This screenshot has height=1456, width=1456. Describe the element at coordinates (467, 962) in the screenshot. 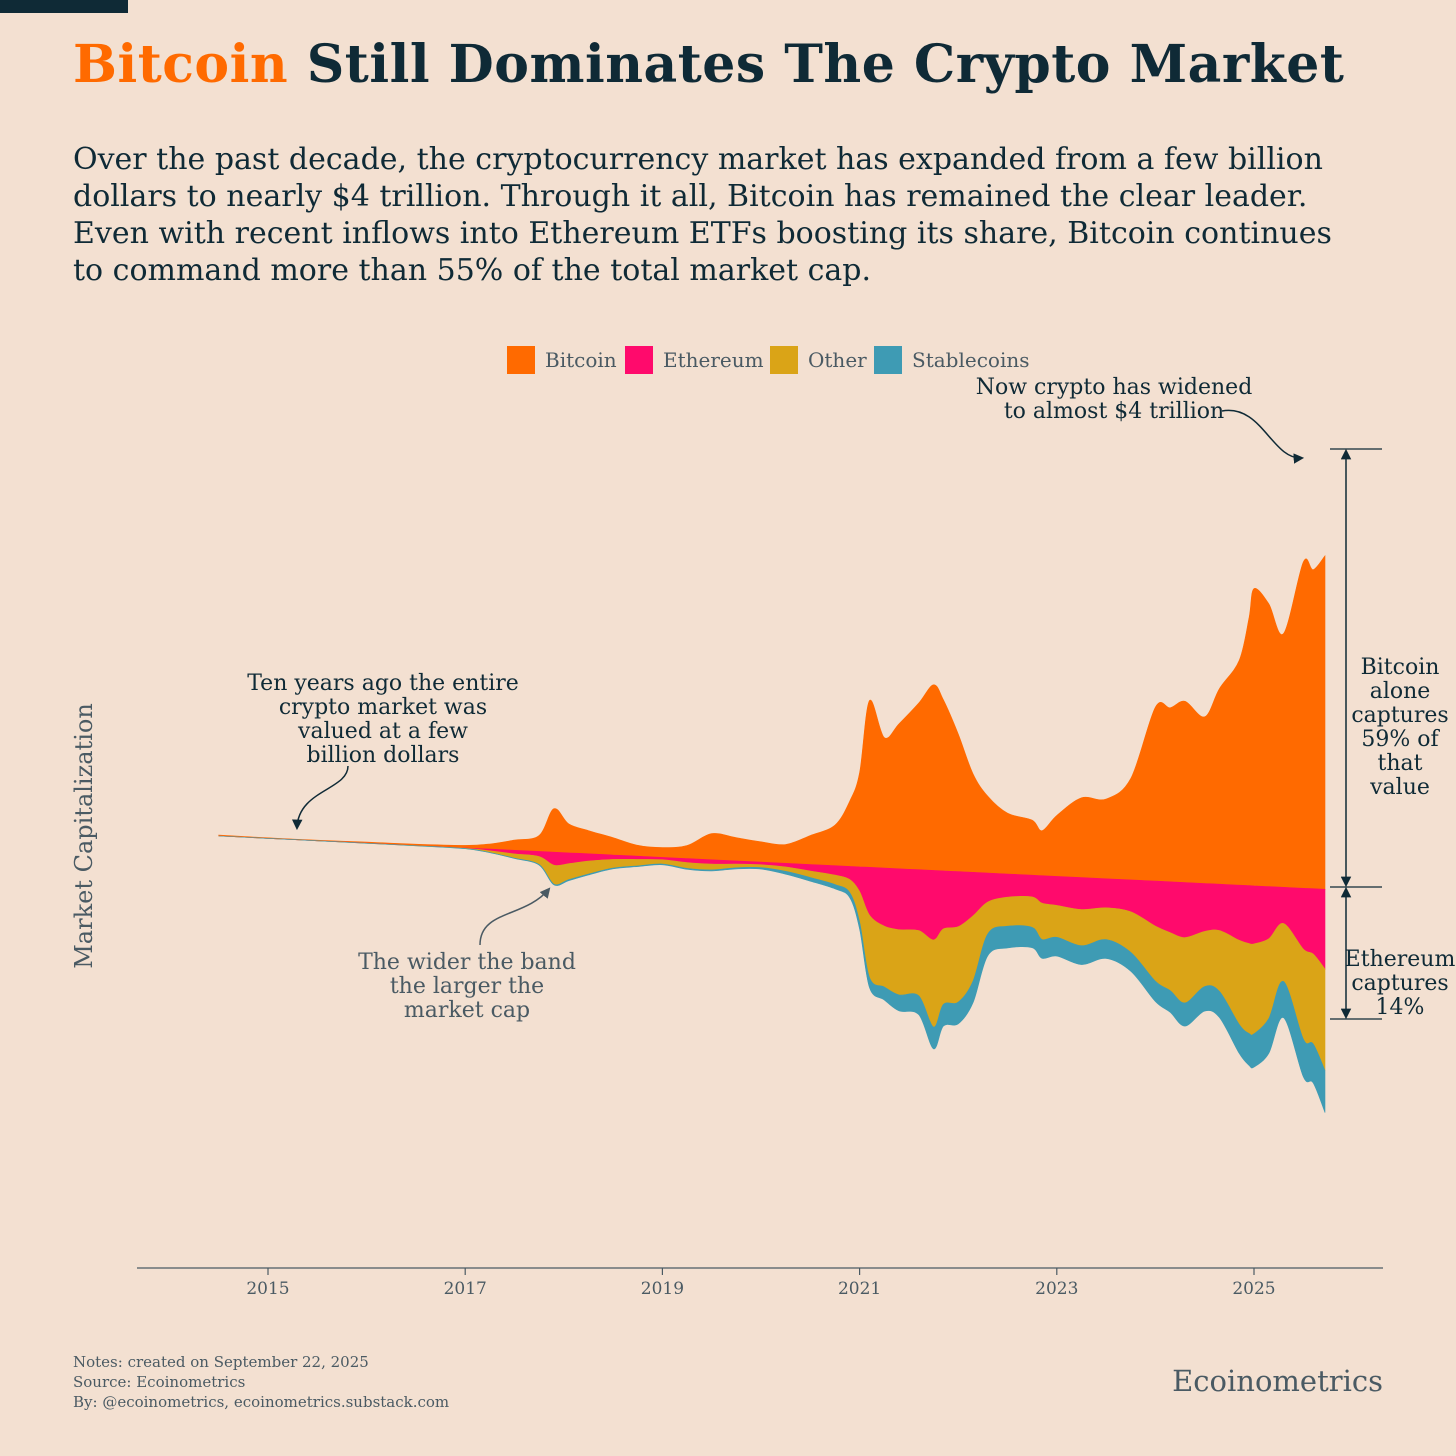

I see `annotation-band-line-1: The wider the band` at that location.